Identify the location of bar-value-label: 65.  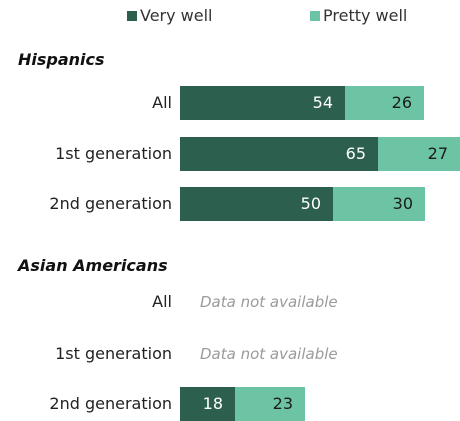
(355, 153).